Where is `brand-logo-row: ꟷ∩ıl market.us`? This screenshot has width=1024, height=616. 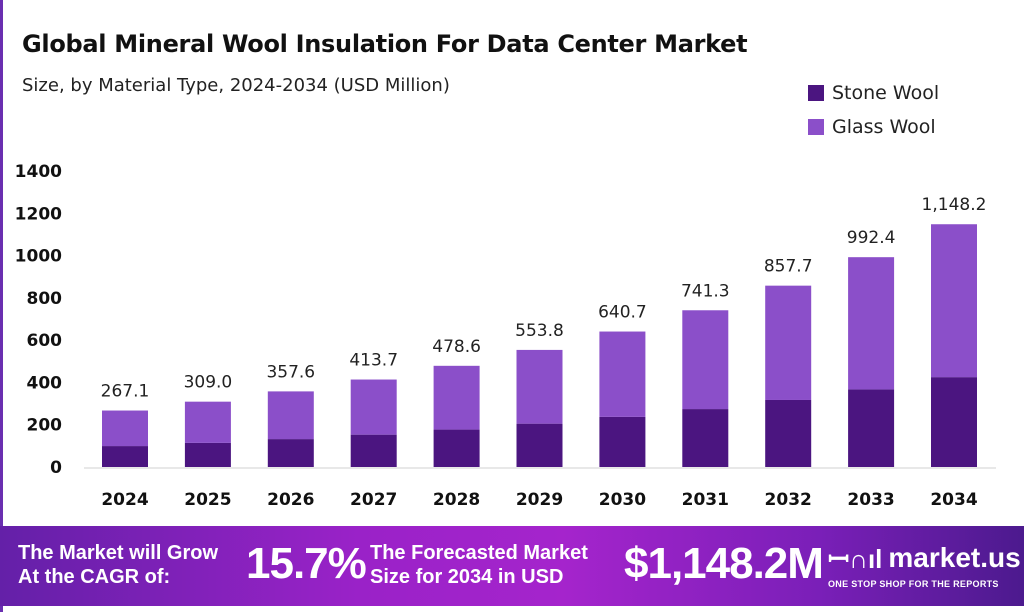
brand-logo-row: ꟷ∩ıl market.us is located at coordinates (924, 558).